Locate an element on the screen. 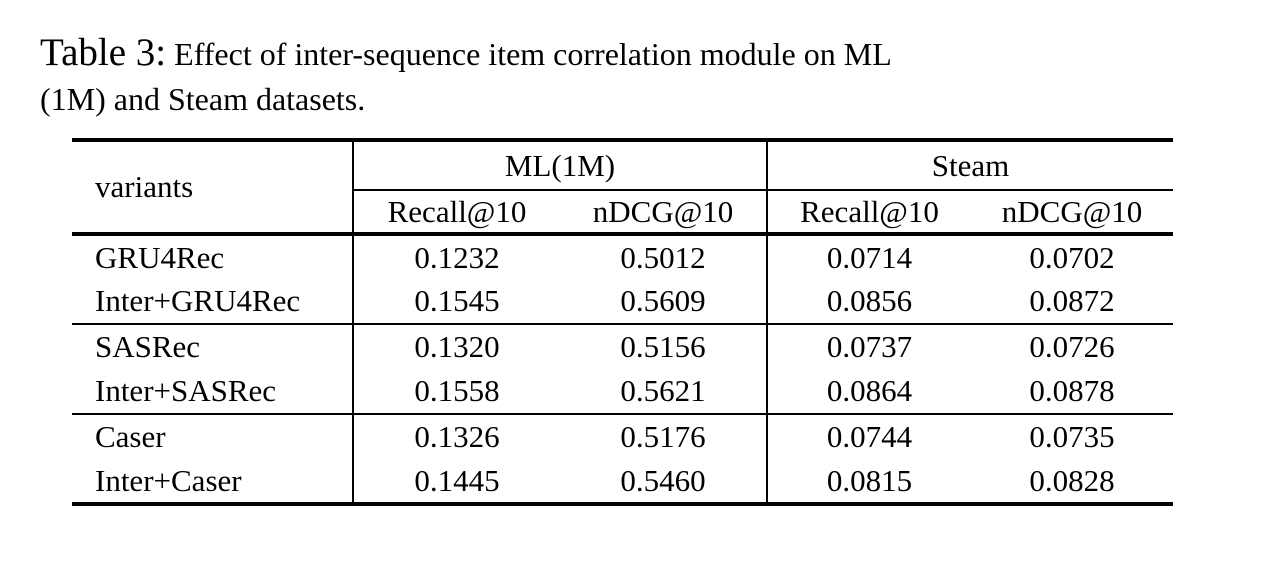 The height and width of the screenshot is (566, 1262). table-row: Caser 0.1326 0.5176 0.0744 0.0735 is located at coordinates (622, 436).